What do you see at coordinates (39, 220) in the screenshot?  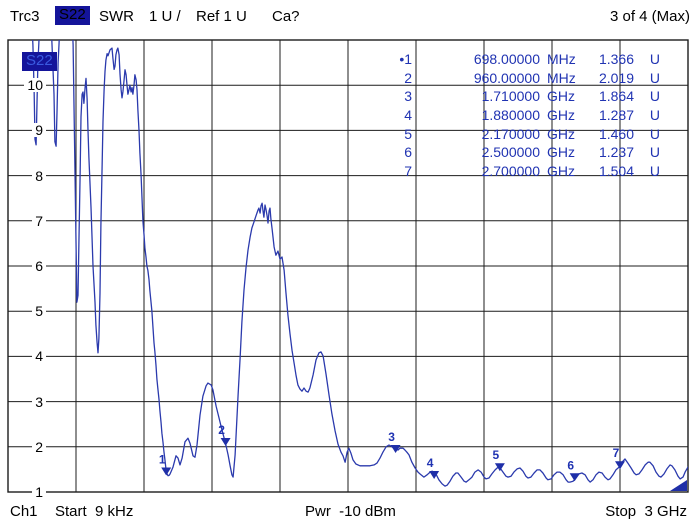 I see `y-axis-tick-label: 7` at bounding box center [39, 220].